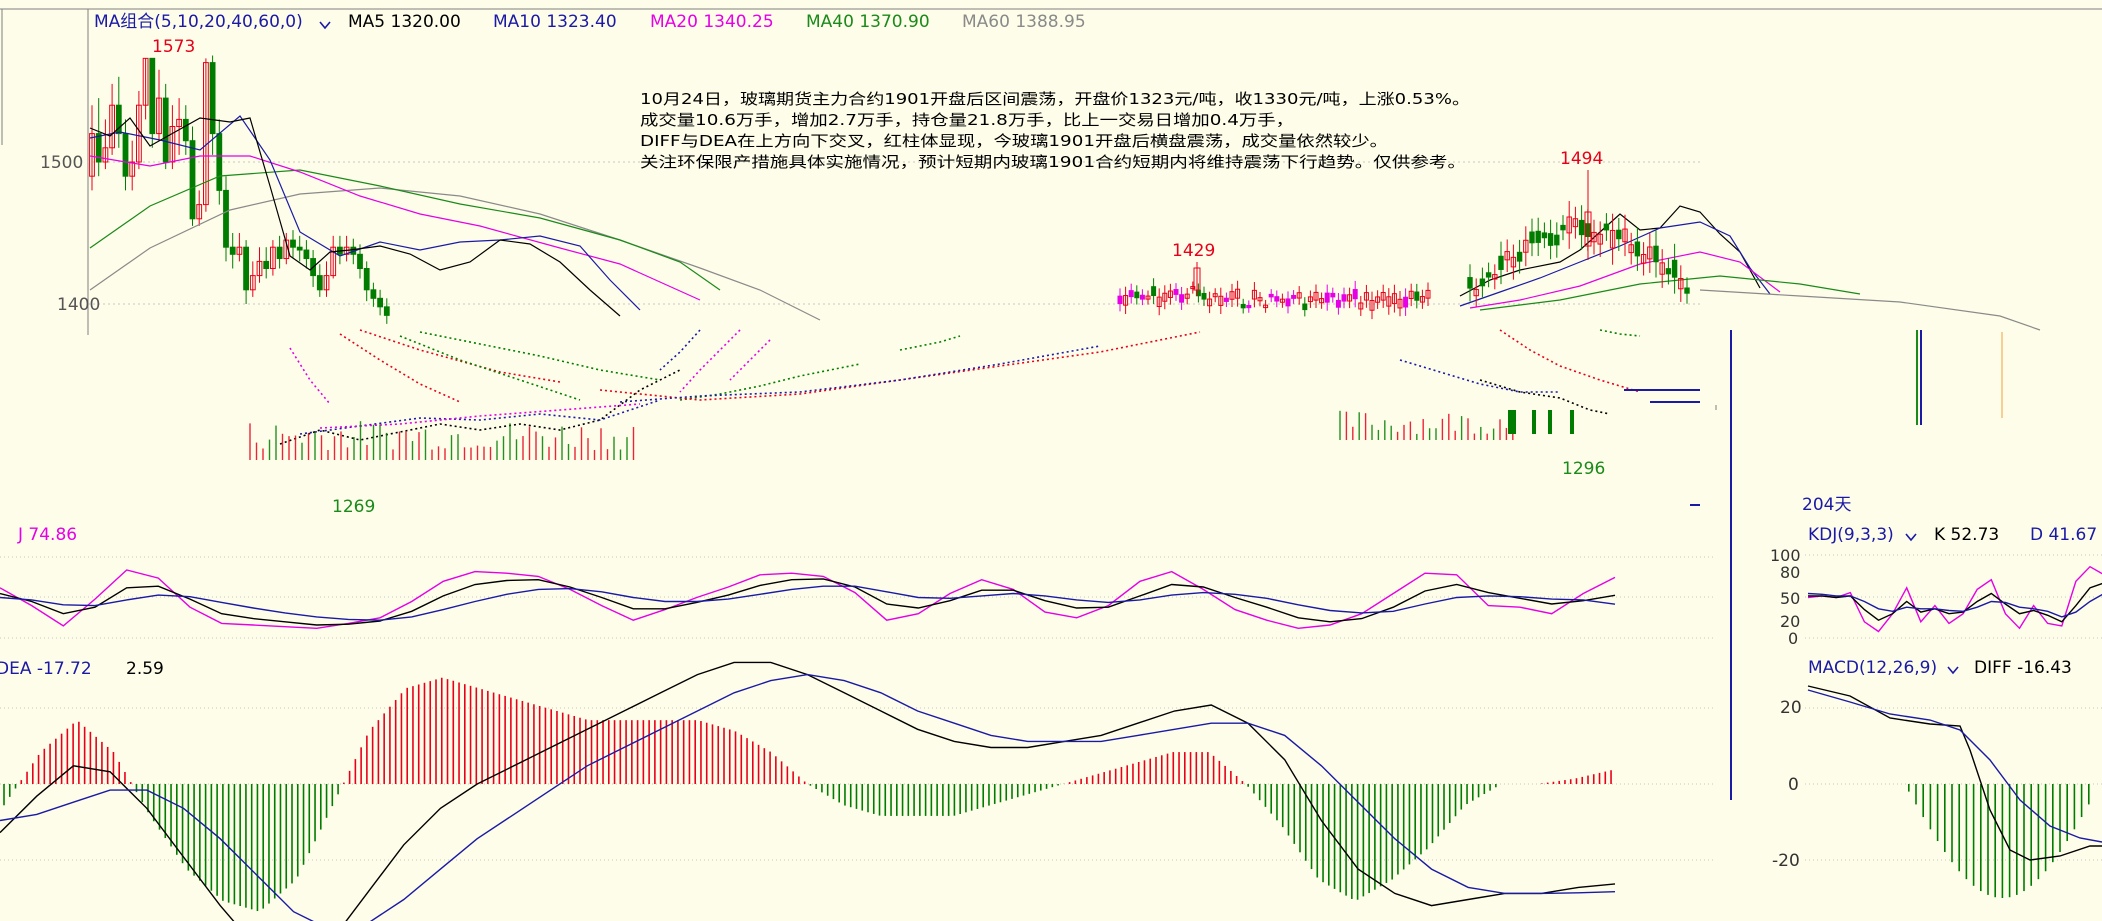 The height and width of the screenshot is (921, 2102). I want to click on ma-right-green, so click(1670, 293).